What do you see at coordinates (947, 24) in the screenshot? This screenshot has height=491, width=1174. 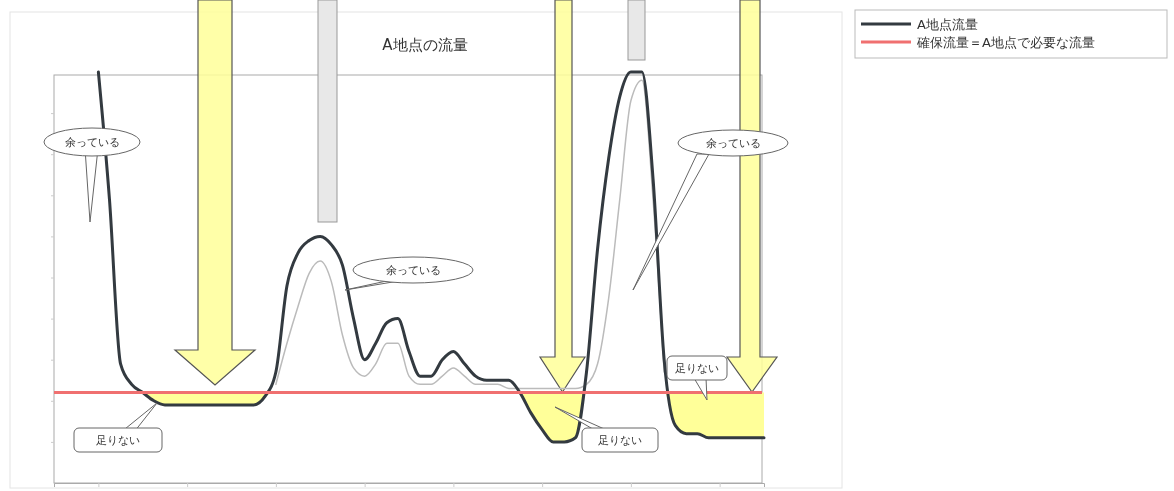 I see `legend-label: A地点流量` at bounding box center [947, 24].